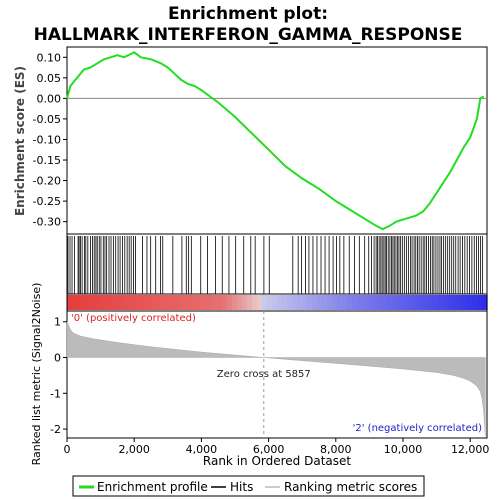 Image resolution: width=500 pixels, height=500 pixels. What do you see at coordinates (336, 449) in the screenshot?
I see `x-tick-label: 8,000` at bounding box center [336, 449].